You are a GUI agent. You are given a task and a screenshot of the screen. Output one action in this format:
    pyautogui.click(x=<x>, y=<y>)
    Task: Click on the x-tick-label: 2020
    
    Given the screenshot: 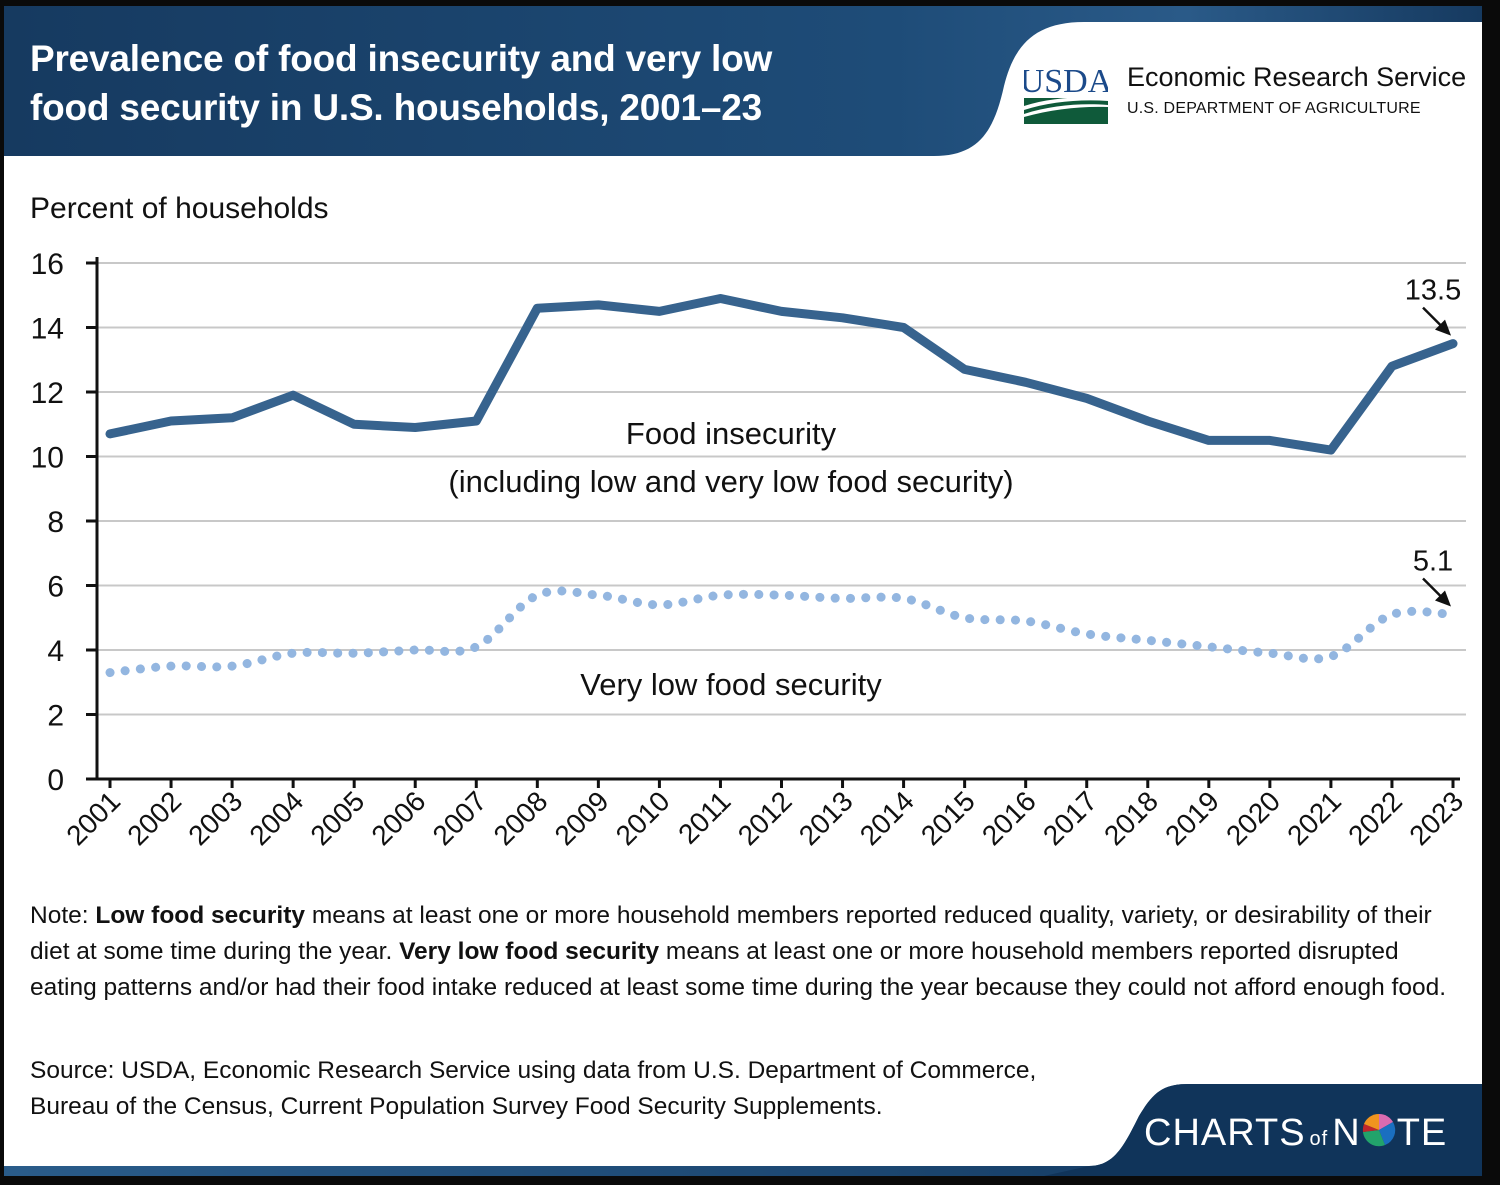 What is the action you would take?
    pyautogui.click(x=1253, y=818)
    